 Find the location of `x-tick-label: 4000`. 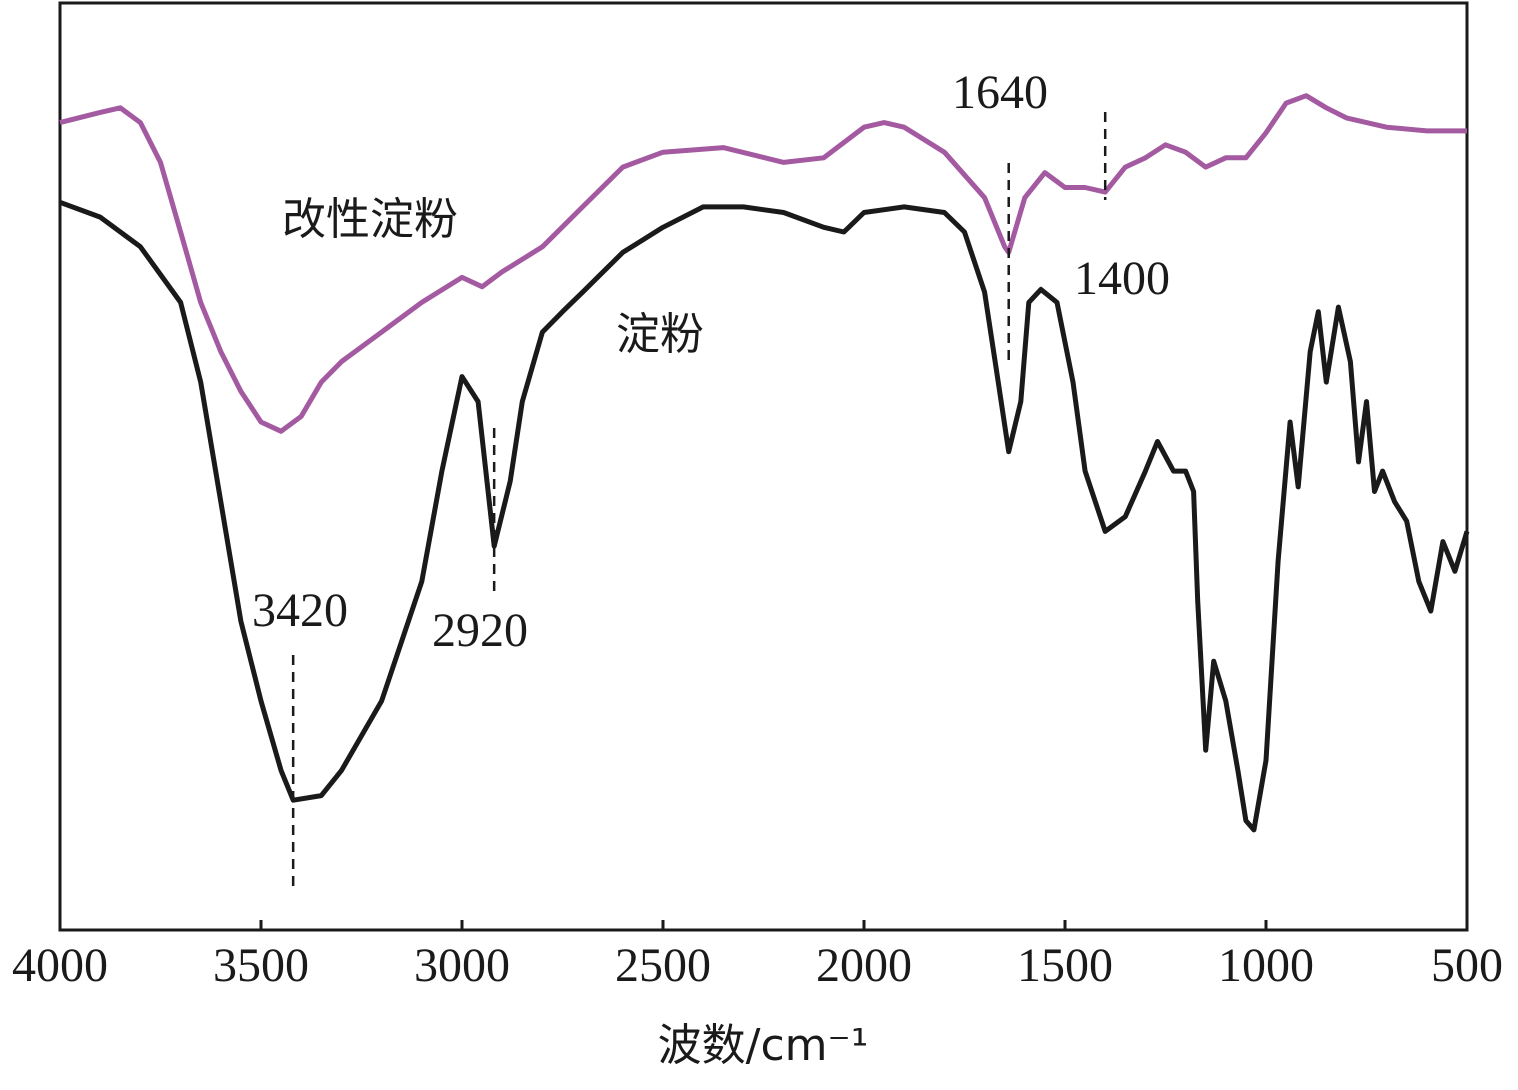

x-tick-label: 4000 is located at coordinates (60, 965).